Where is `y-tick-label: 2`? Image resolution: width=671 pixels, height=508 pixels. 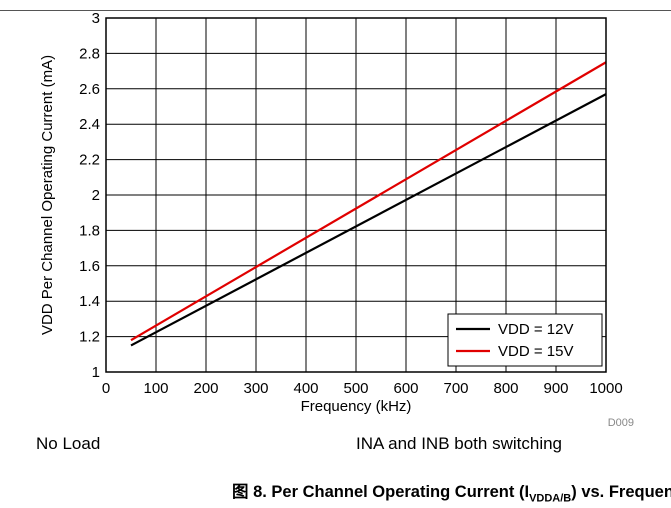
y-tick-label: 2 is located at coordinates (96, 195).